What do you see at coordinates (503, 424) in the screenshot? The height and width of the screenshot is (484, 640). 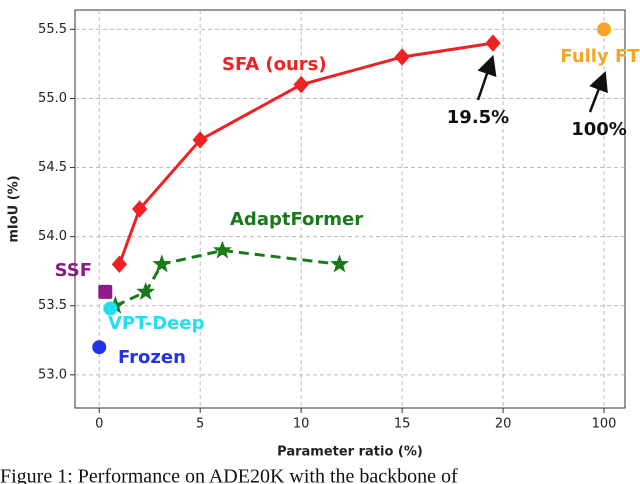 I see `x-tick-label: 20` at bounding box center [503, 424].